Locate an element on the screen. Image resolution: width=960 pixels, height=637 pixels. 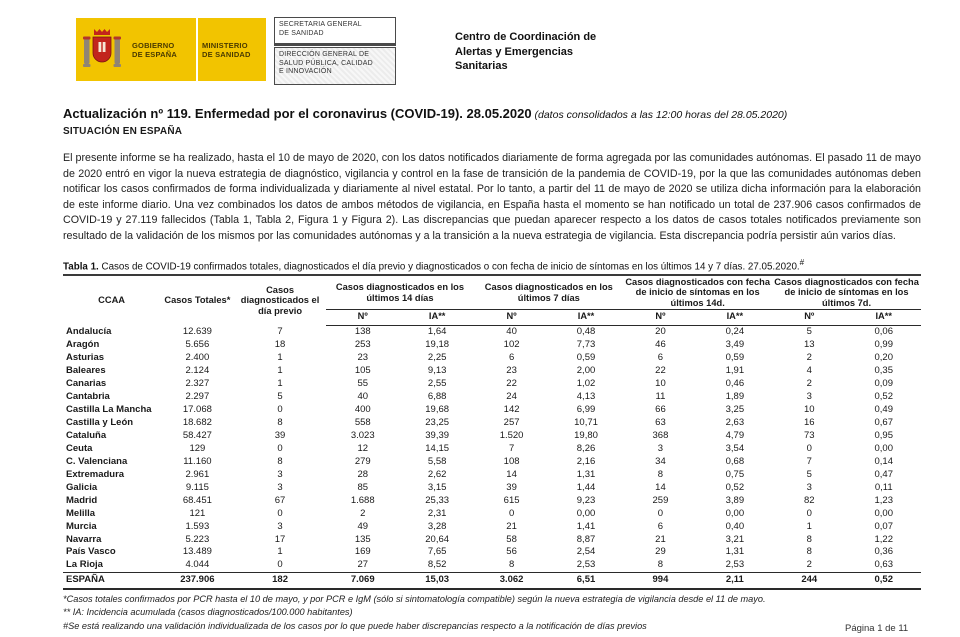
value-cell: 615 is located at coordinates (511, 500).